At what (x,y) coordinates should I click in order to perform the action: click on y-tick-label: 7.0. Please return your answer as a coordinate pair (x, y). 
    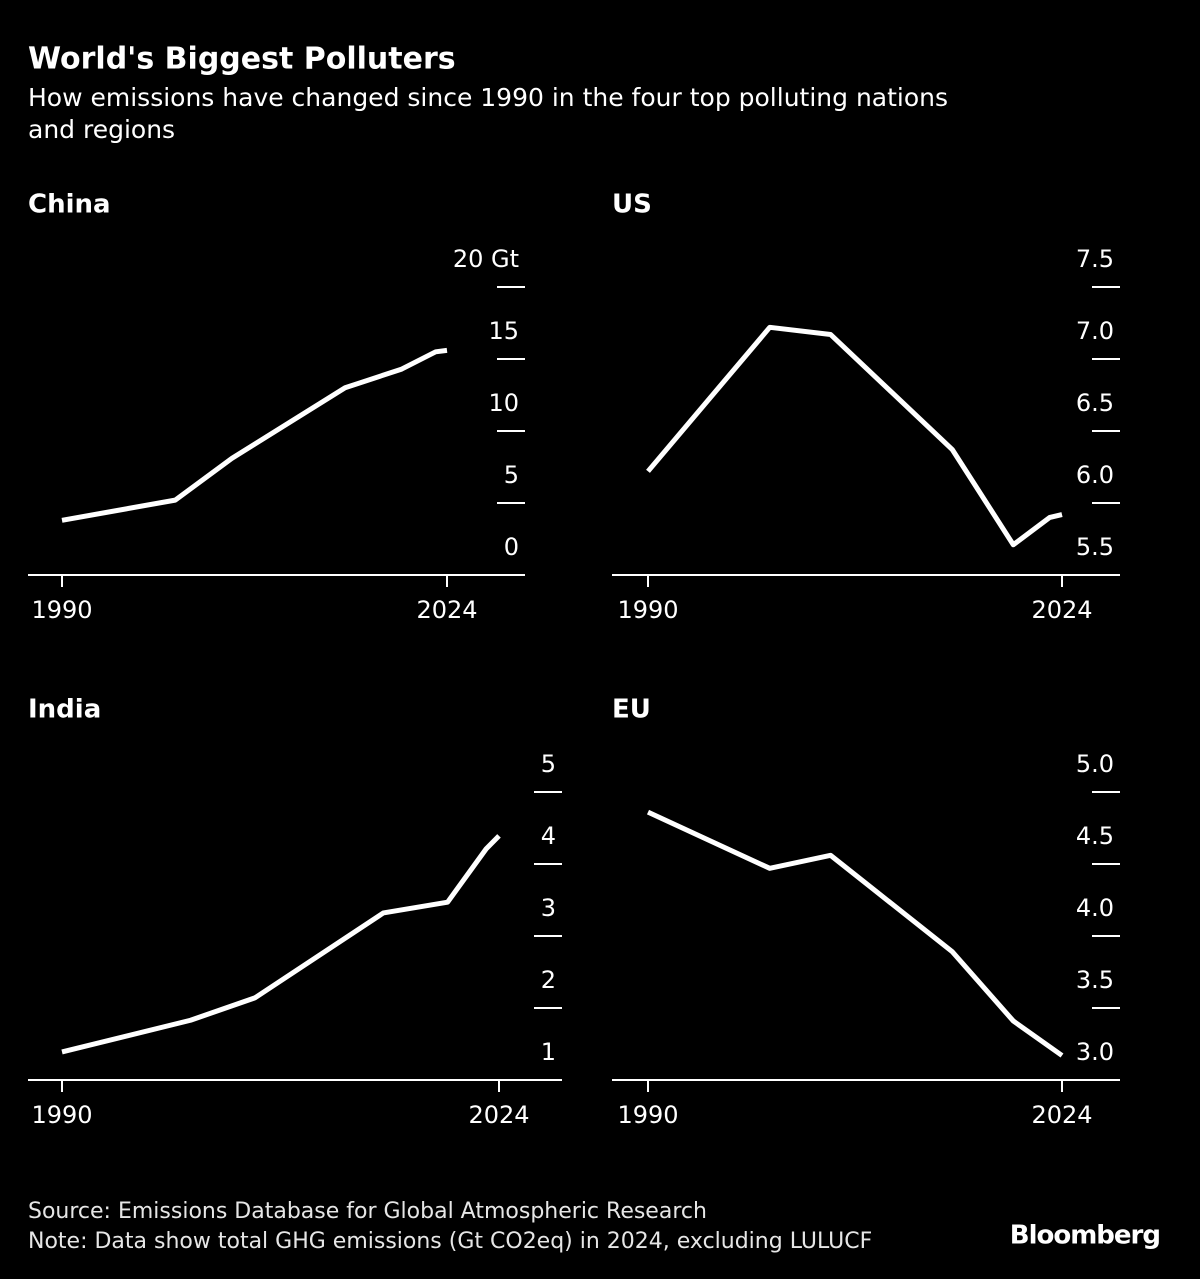
    Looking at the image, I should click on (1095, 331).